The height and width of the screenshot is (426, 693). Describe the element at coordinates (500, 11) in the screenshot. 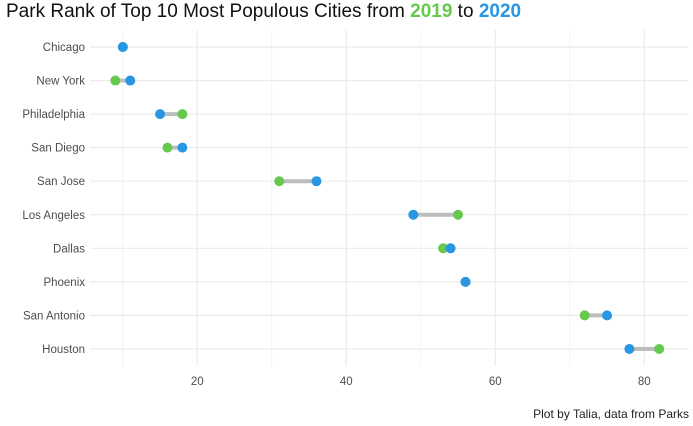

I see `title-year-2020: 2020` at that location.